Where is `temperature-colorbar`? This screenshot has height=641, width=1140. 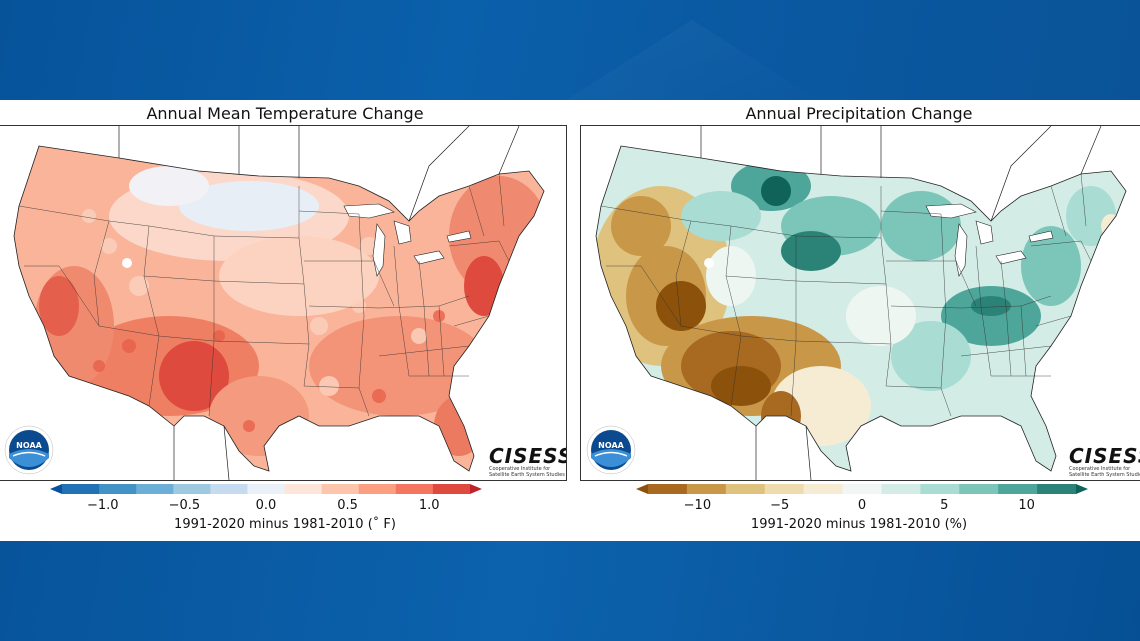 temperature-colorbar is located at coordinates (266, 489).